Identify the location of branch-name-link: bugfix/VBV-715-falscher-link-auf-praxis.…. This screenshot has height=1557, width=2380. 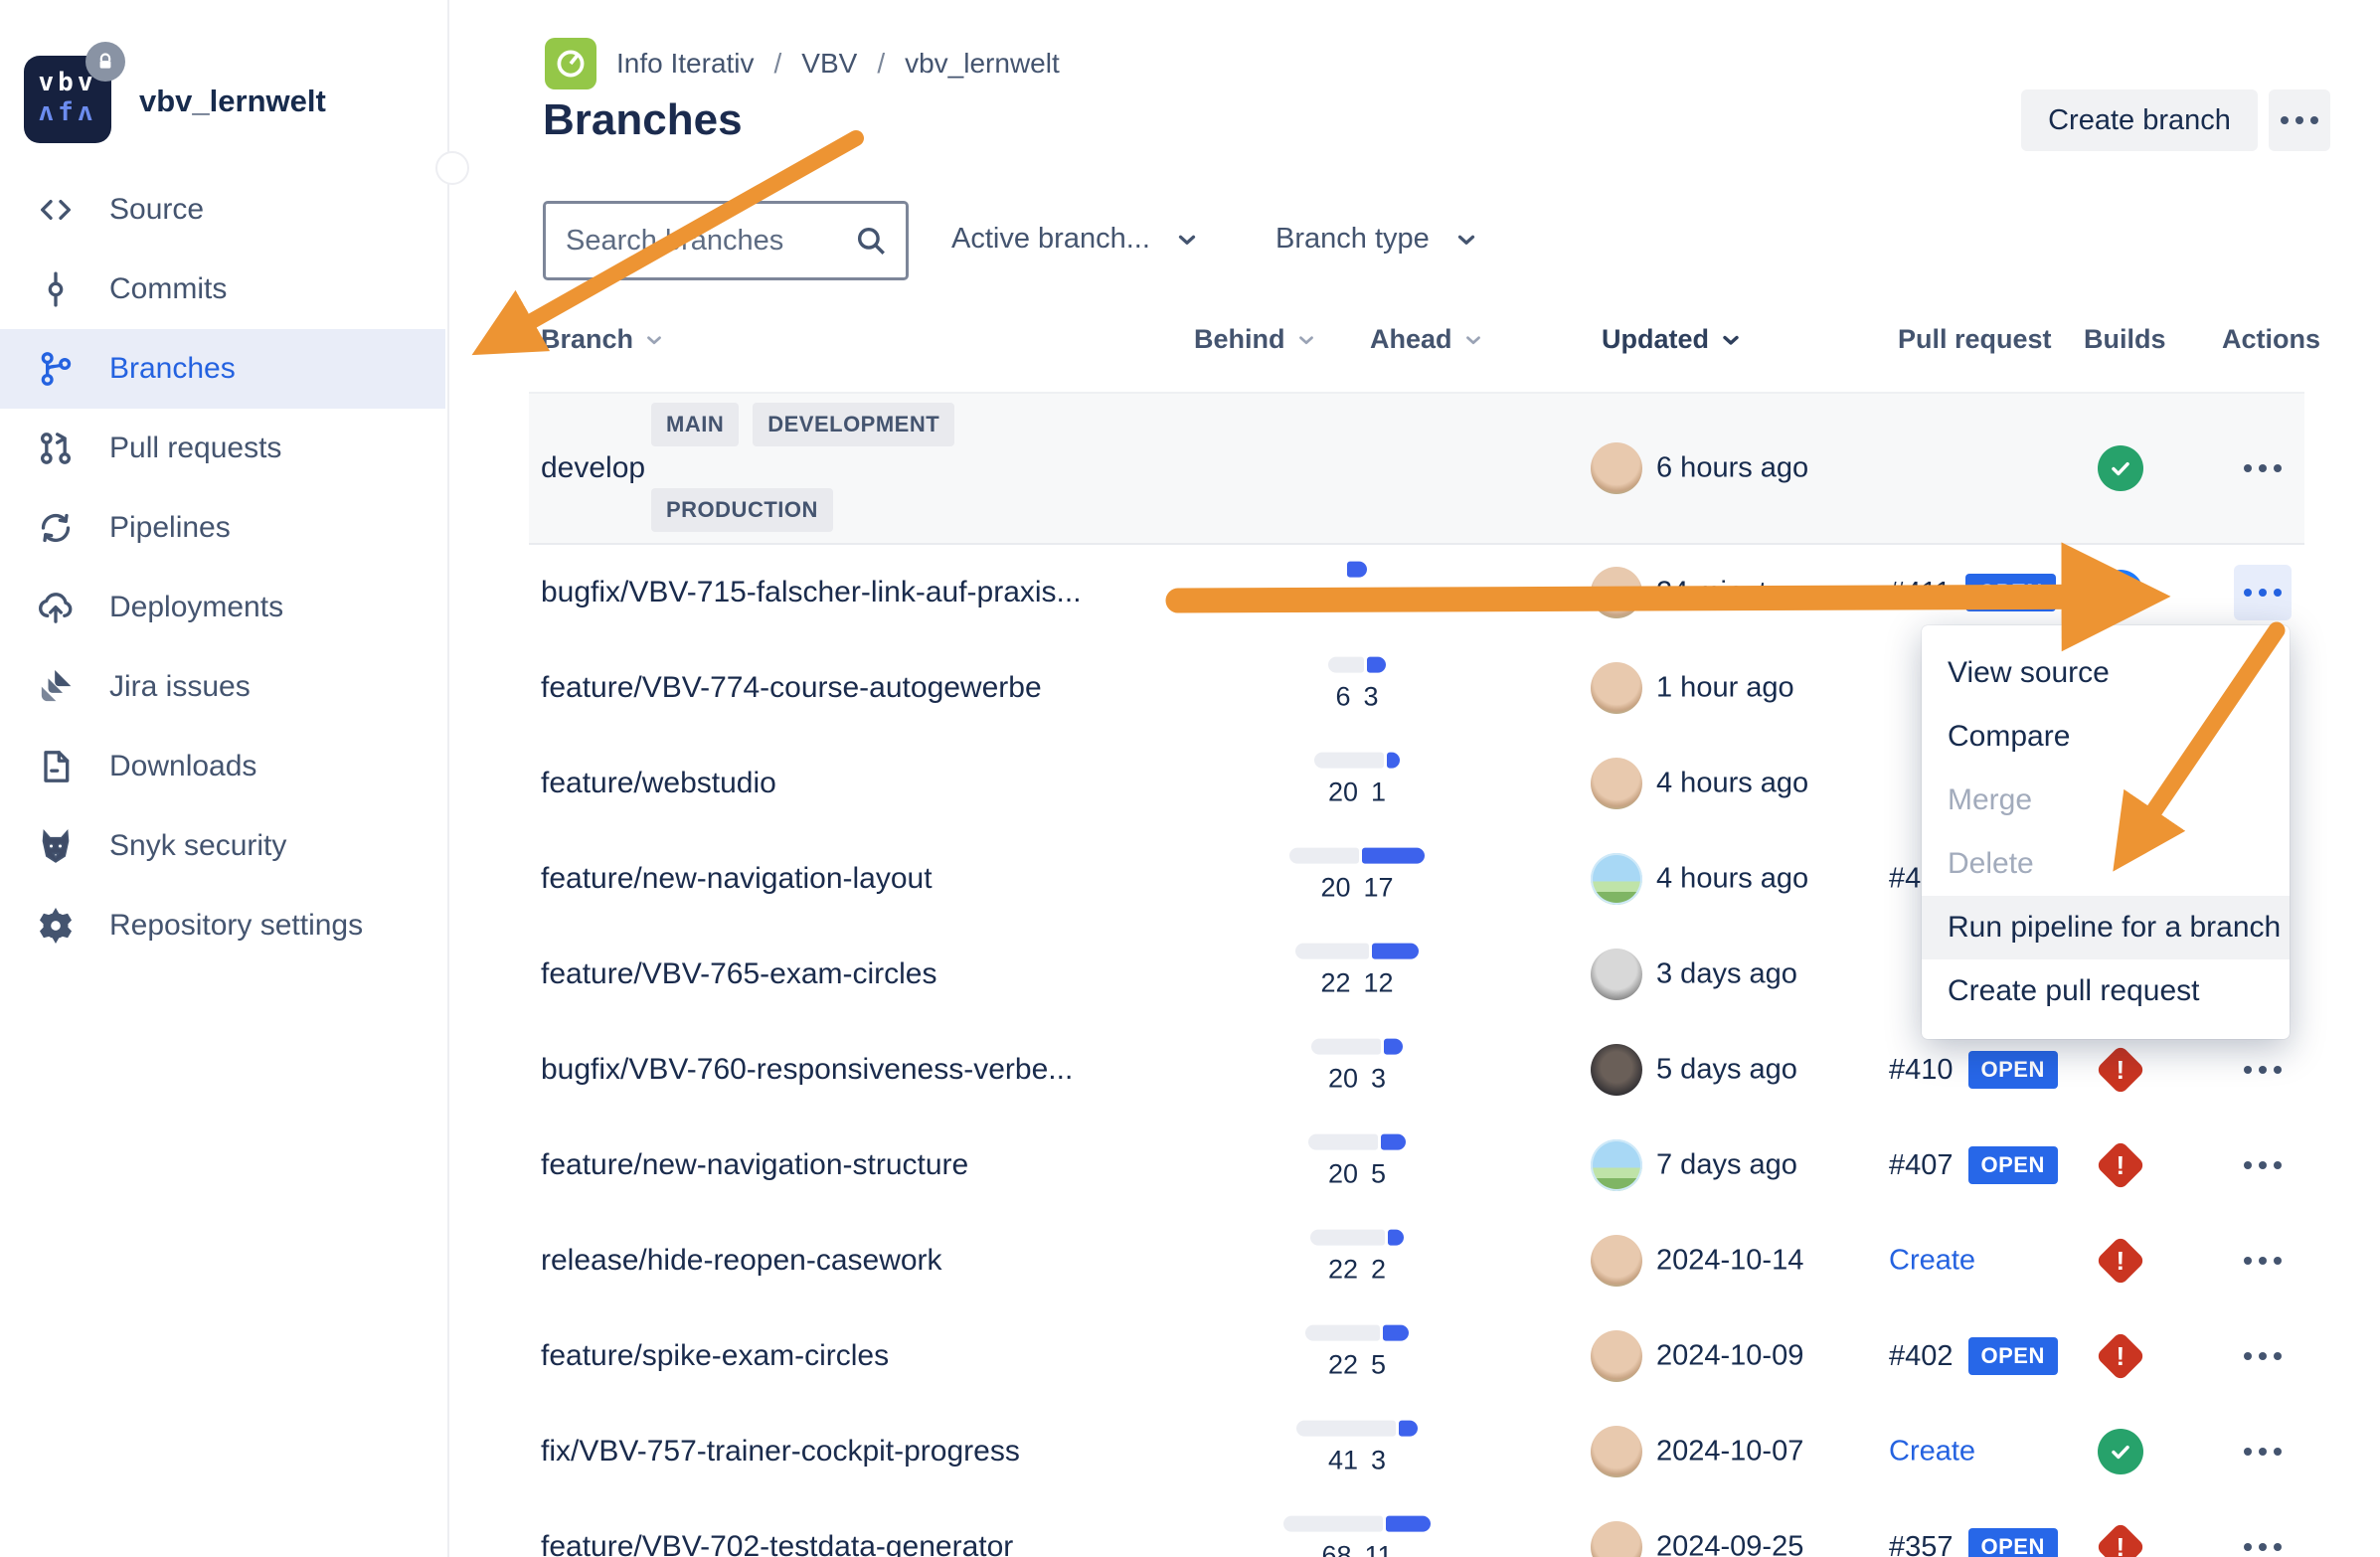
(811, 592).